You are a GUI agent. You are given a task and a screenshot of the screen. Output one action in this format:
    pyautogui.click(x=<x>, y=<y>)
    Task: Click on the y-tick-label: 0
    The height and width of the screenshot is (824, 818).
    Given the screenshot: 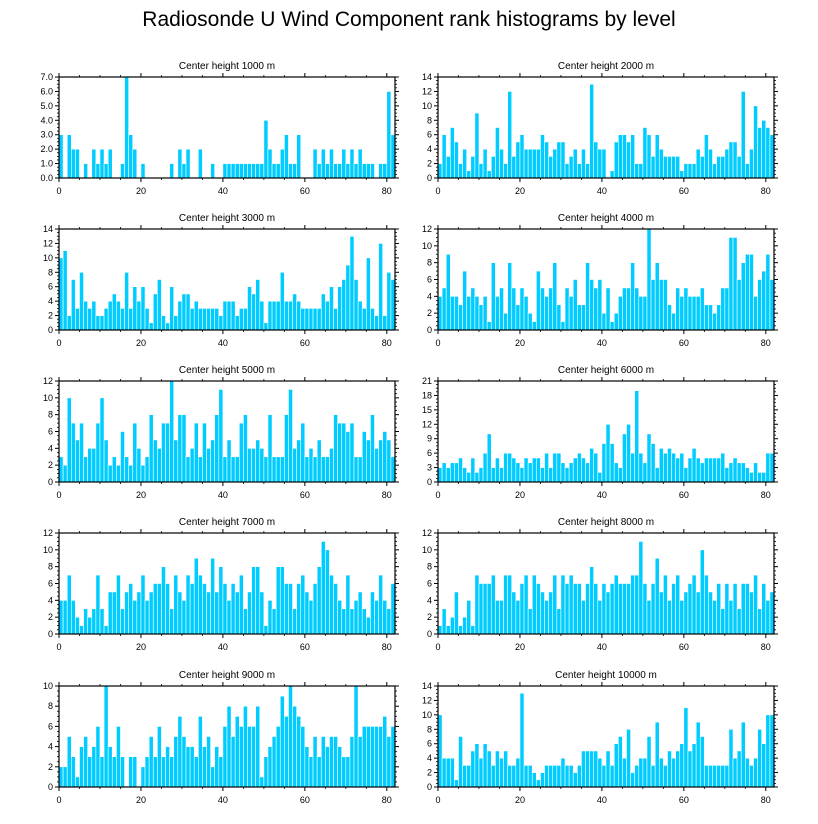 What is the action you would take?
    pyautogui.click(x=429, y=178)
    